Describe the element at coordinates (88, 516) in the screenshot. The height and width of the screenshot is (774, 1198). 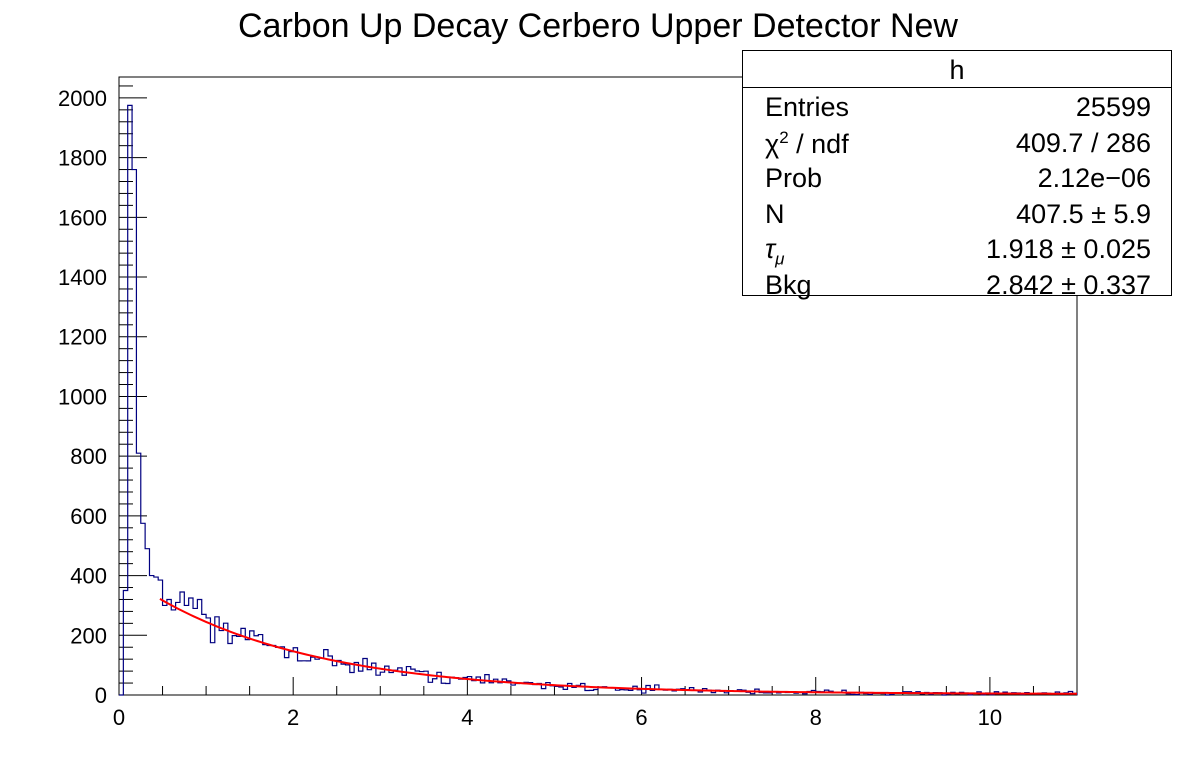
I see `y-tick-label: 600` at that location.